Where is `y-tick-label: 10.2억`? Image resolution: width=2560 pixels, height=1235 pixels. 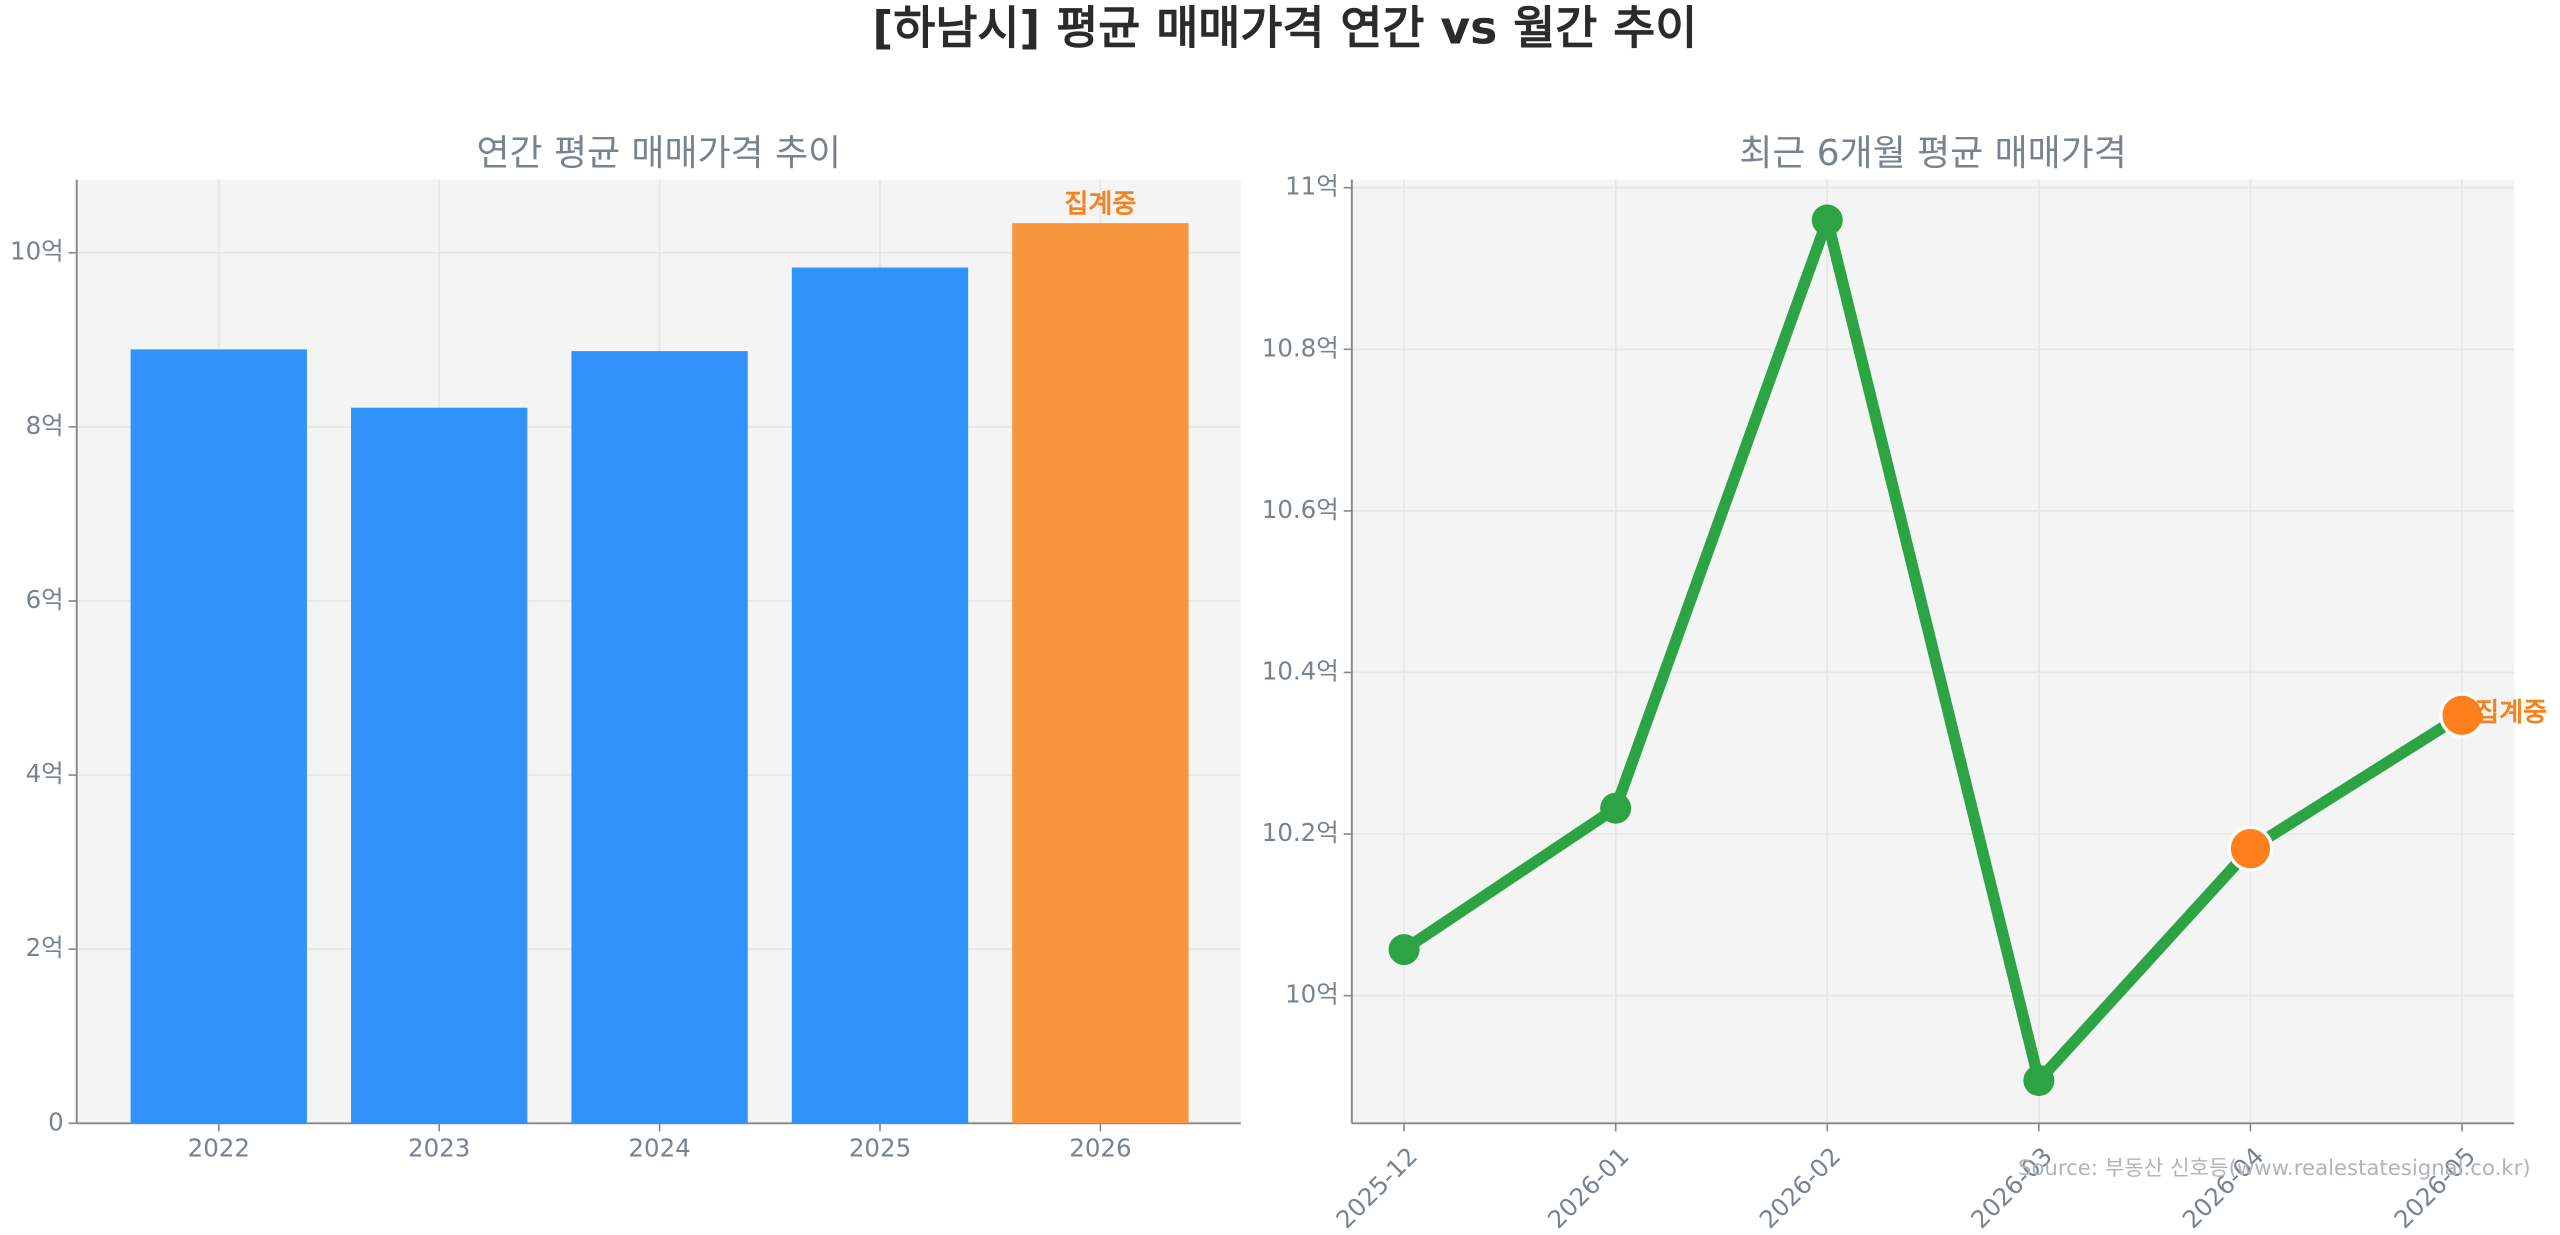 y-tick-label: 10.2억 is located at coordinates (1300, 832).